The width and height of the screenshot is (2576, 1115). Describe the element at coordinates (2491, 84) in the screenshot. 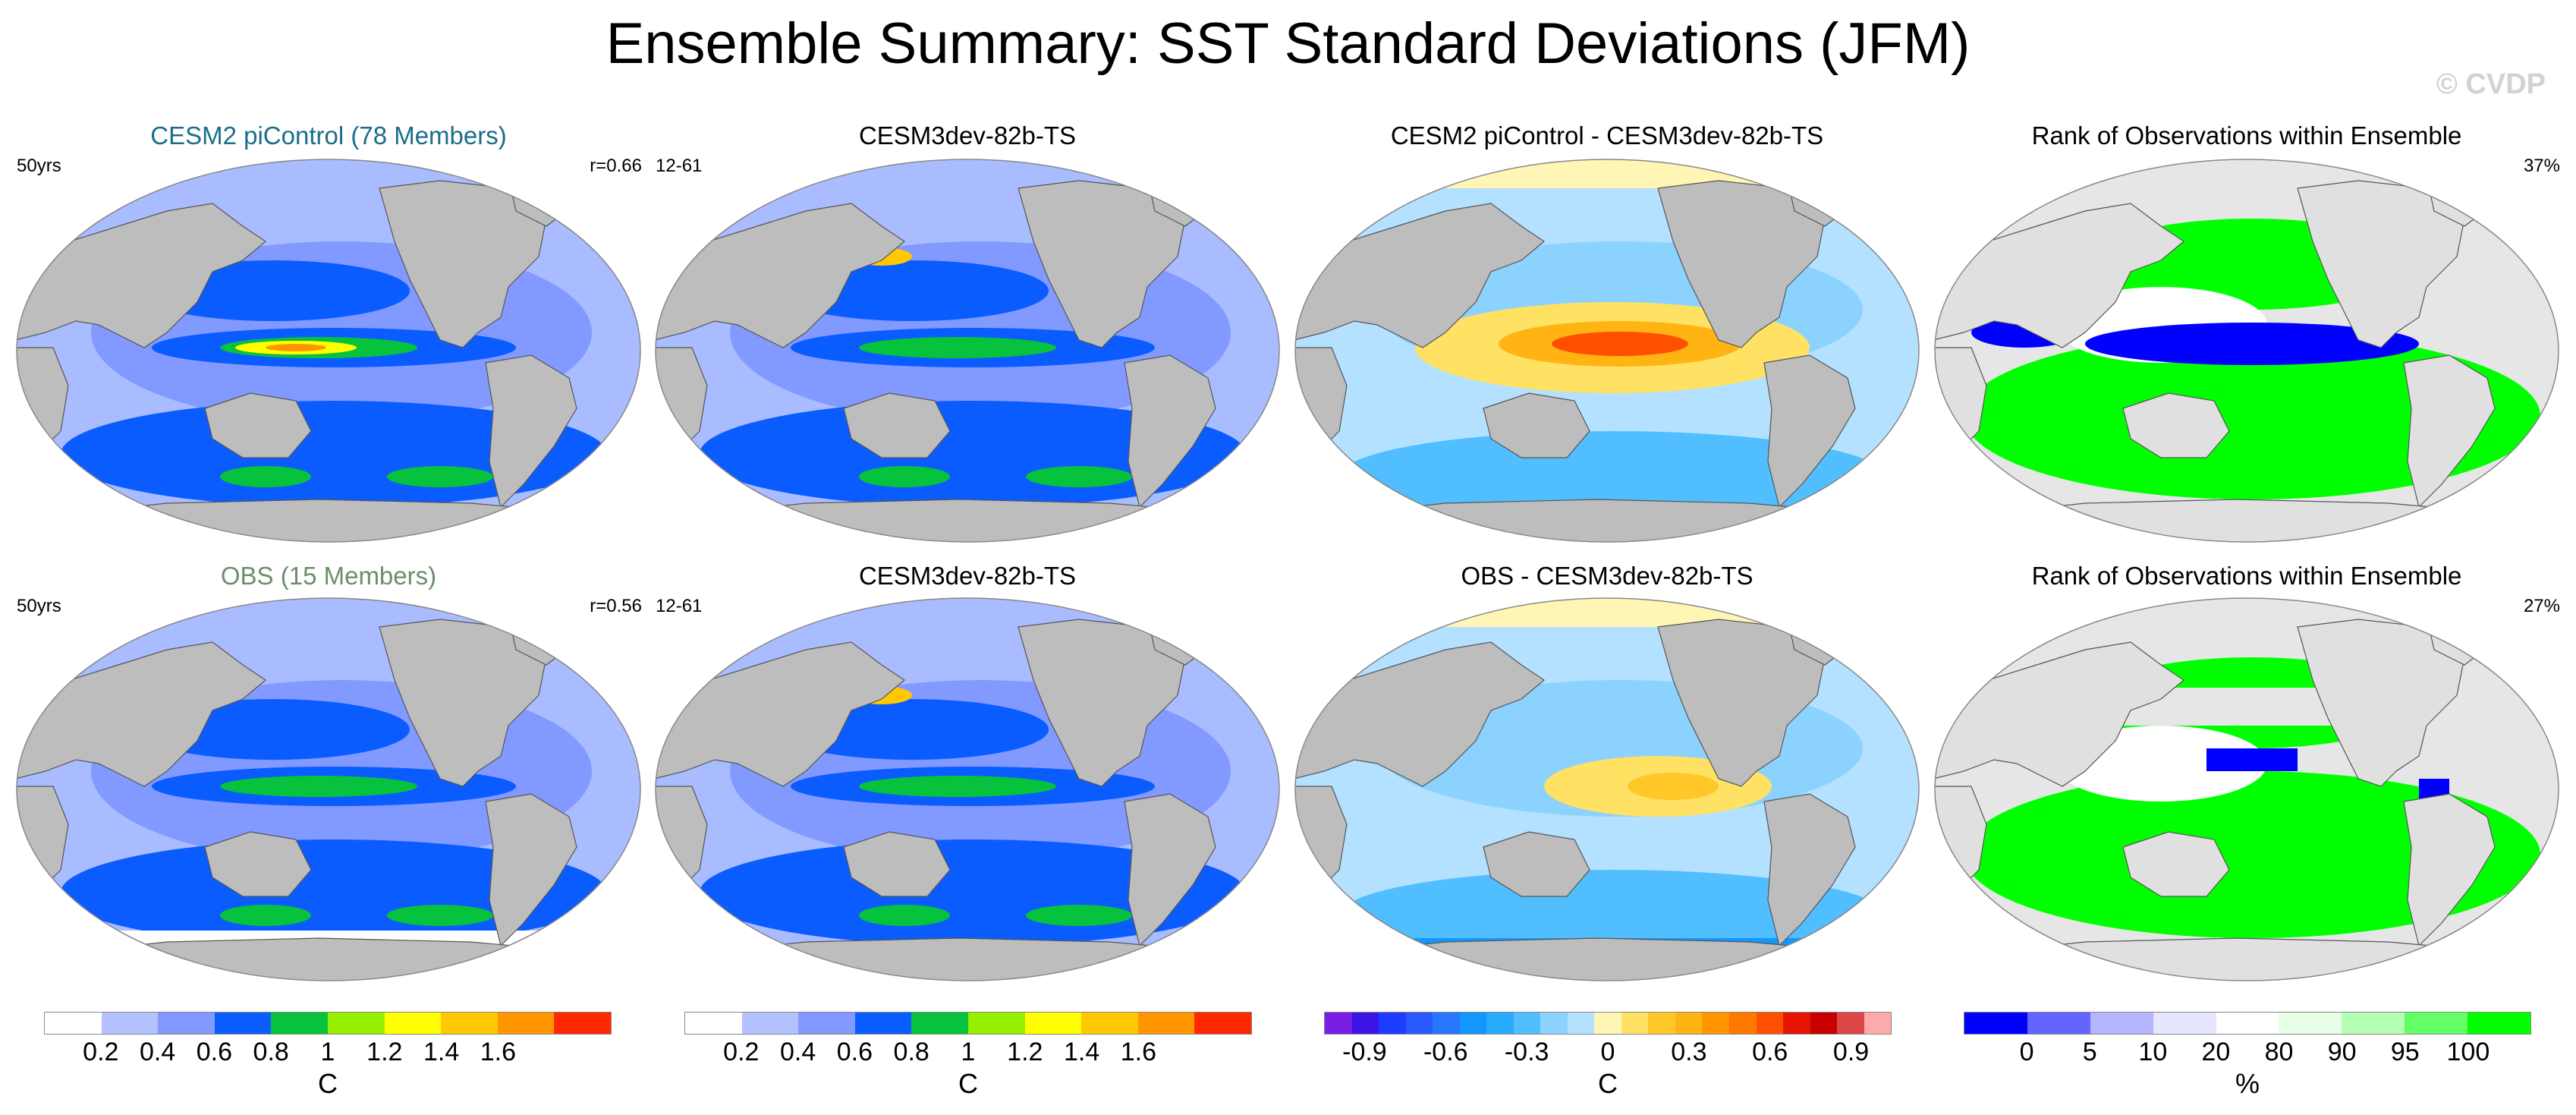

I see `cvdp-watermark: © CVDP` at that location.